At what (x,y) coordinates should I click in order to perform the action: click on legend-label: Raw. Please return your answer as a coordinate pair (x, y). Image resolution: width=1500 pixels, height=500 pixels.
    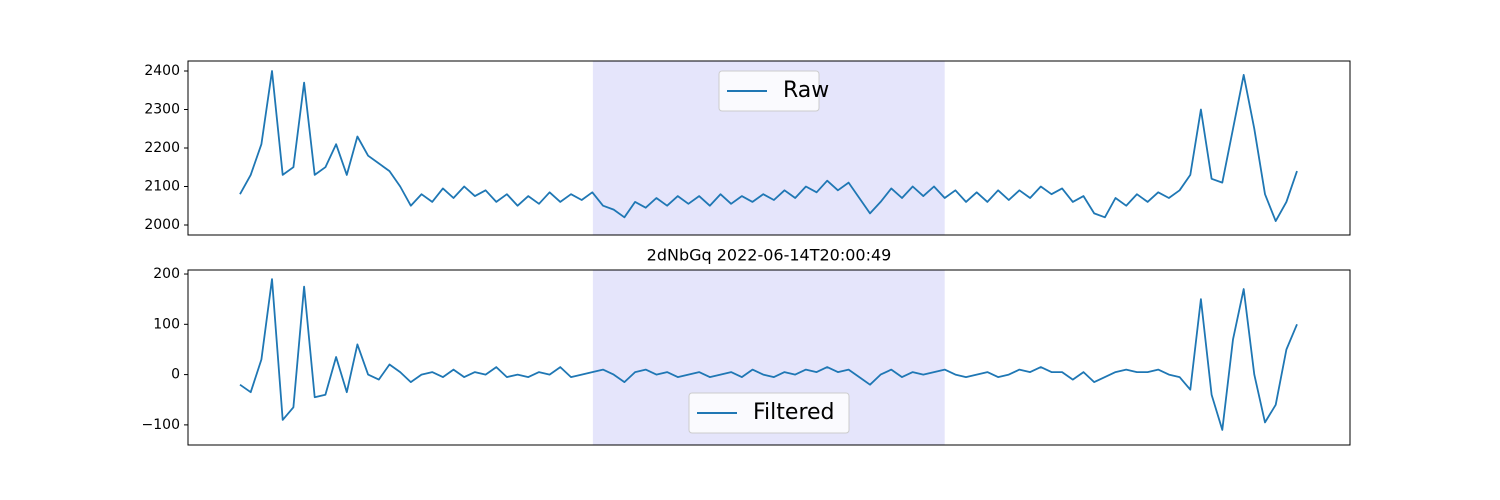
    Looking at the image, I should click on (806, 90).